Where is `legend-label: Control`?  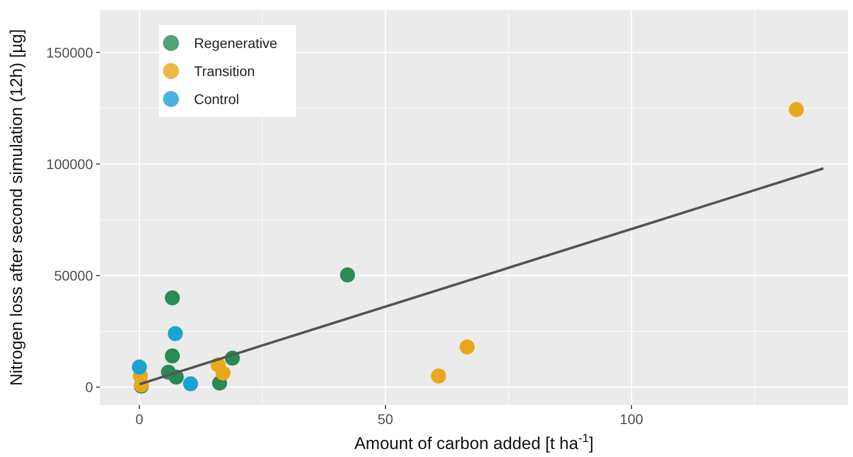 legend-label: Control is located at coordinates (217, 98).